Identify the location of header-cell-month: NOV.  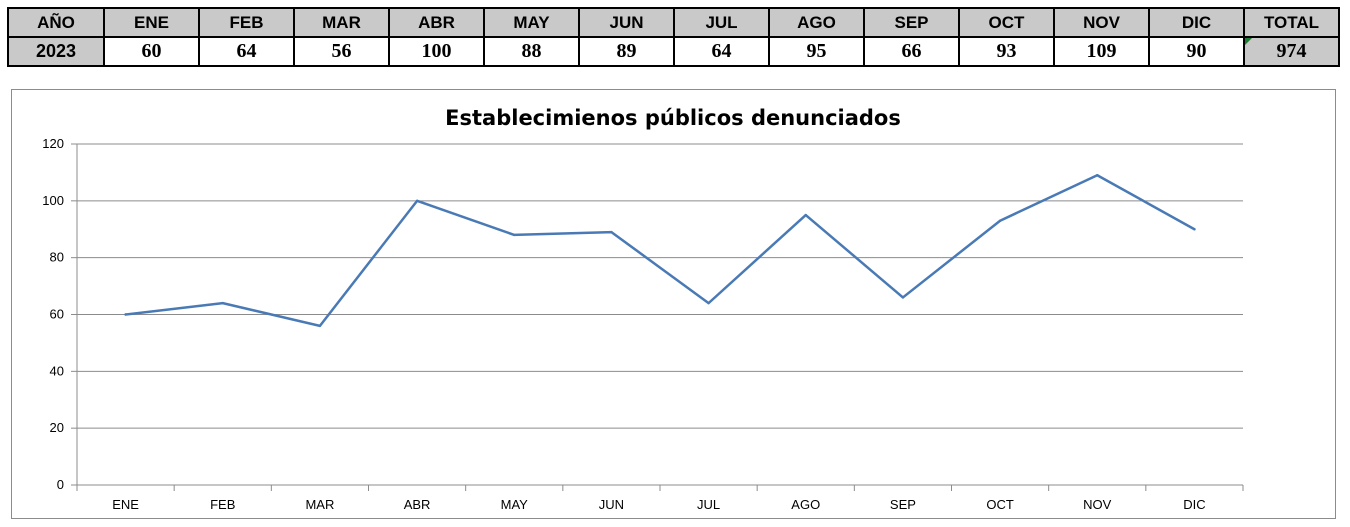
(1101, 22).